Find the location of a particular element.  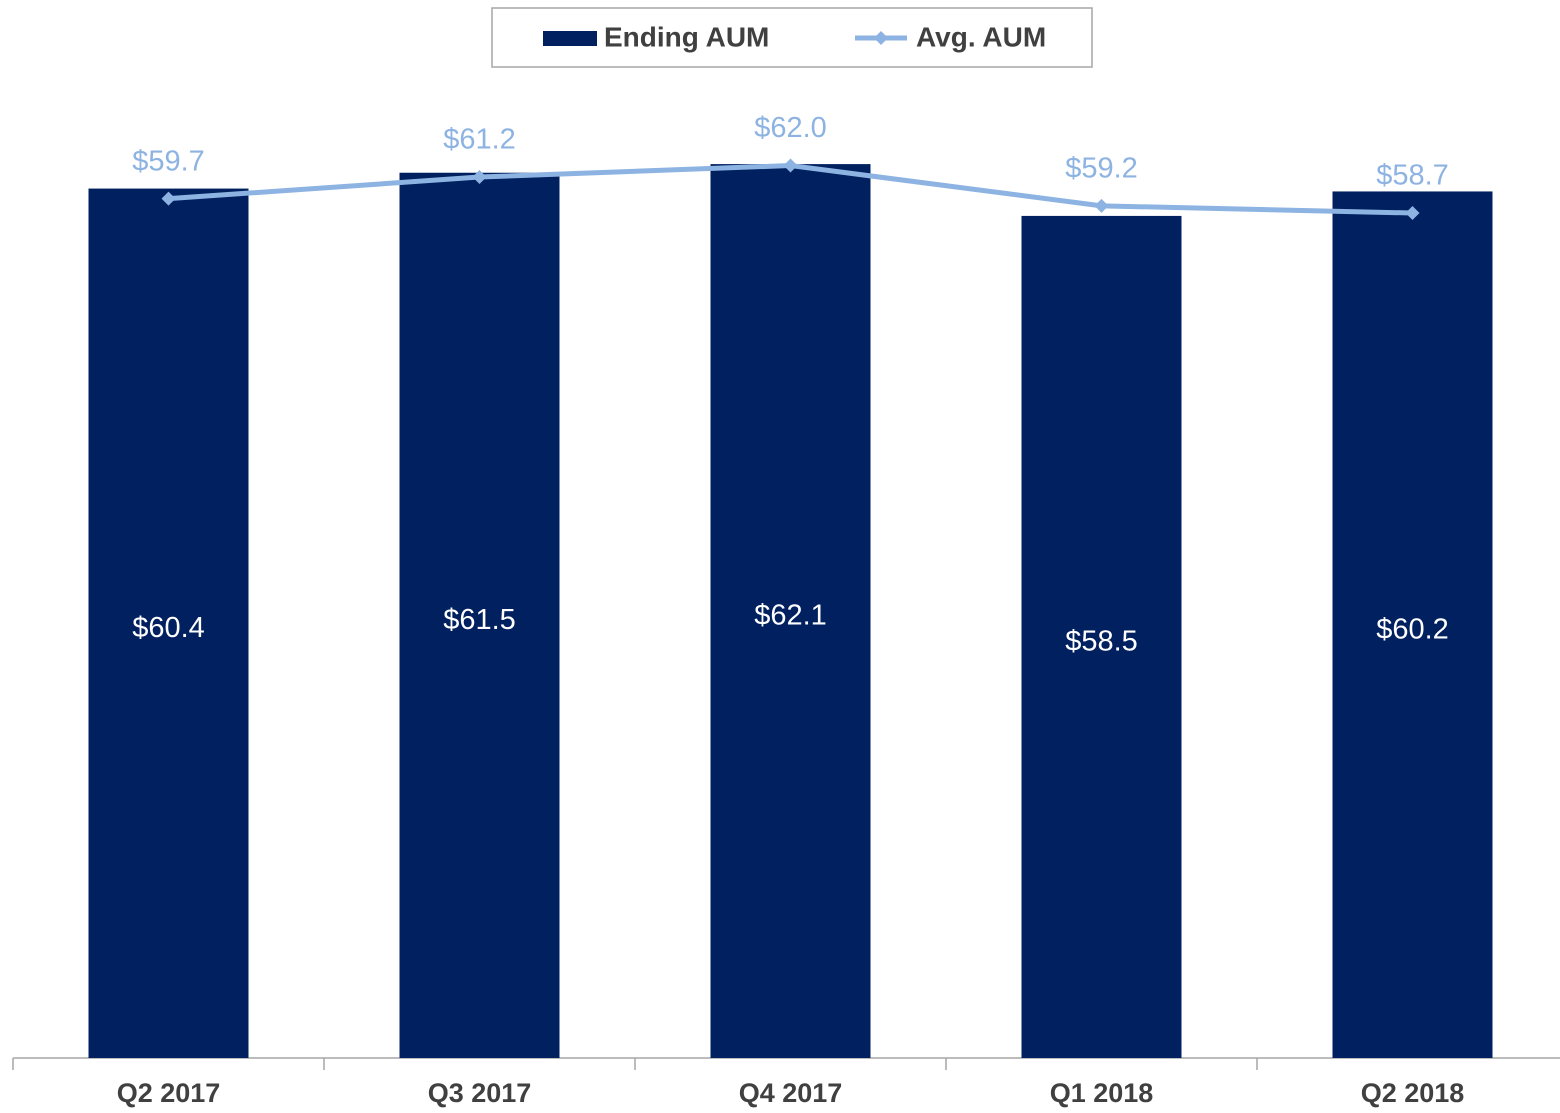

line-label: $58.7 is located at coordinates (1412, 176).